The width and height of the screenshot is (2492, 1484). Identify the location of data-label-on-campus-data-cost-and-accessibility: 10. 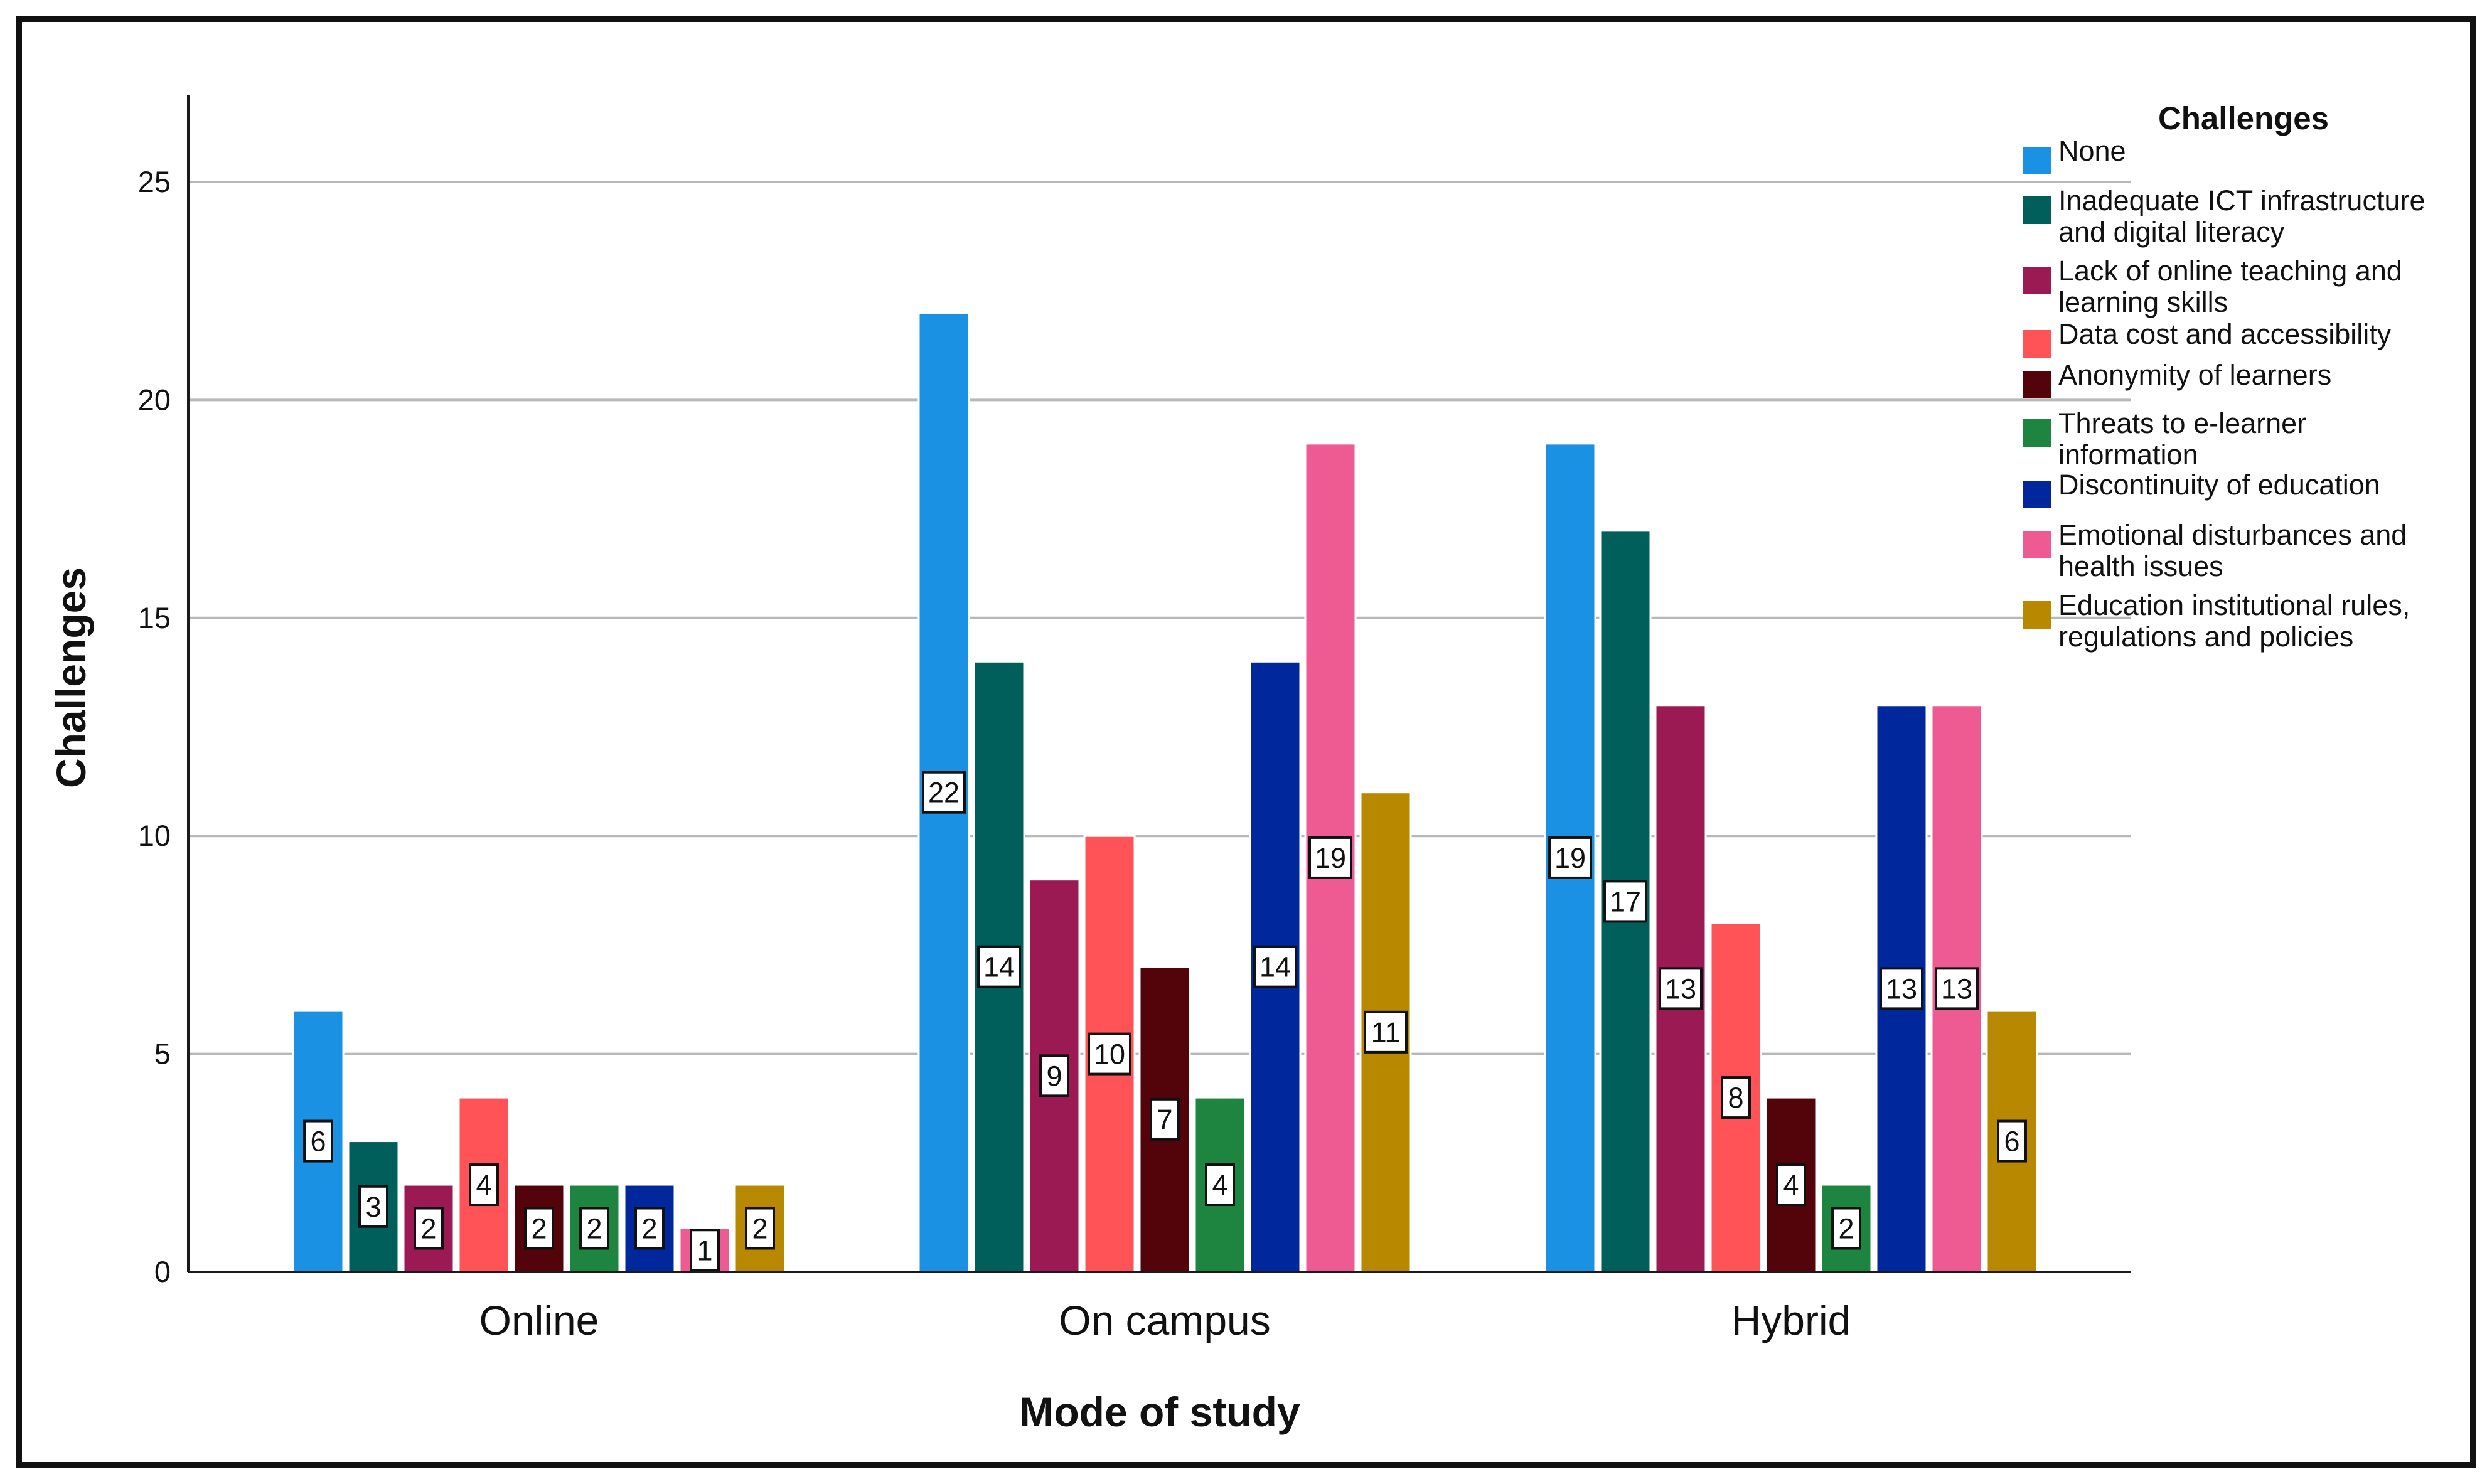
(1109, 1054).